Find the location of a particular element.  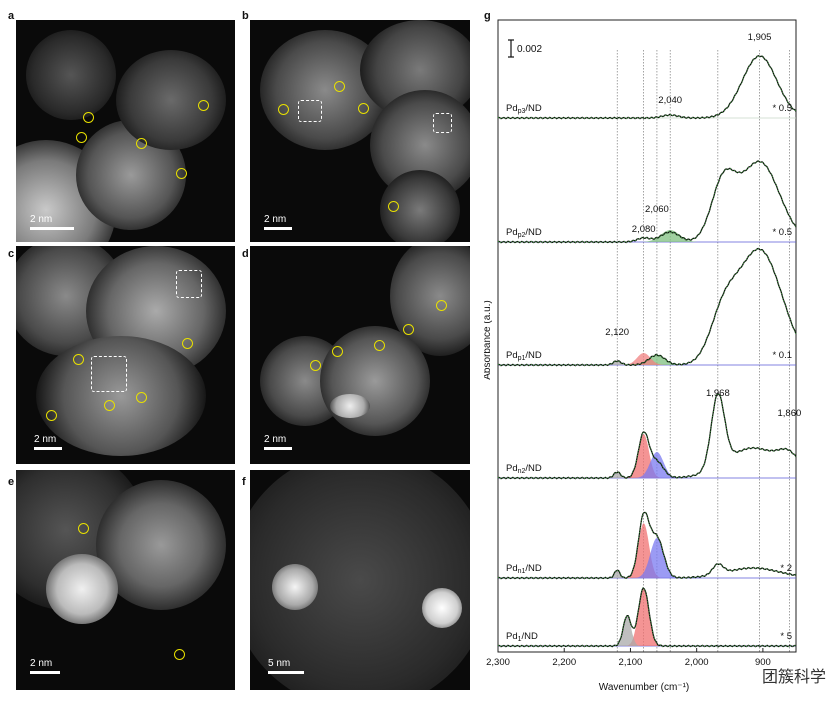

scale-bar-b: 2 nm is located at coordinates (278, 222).